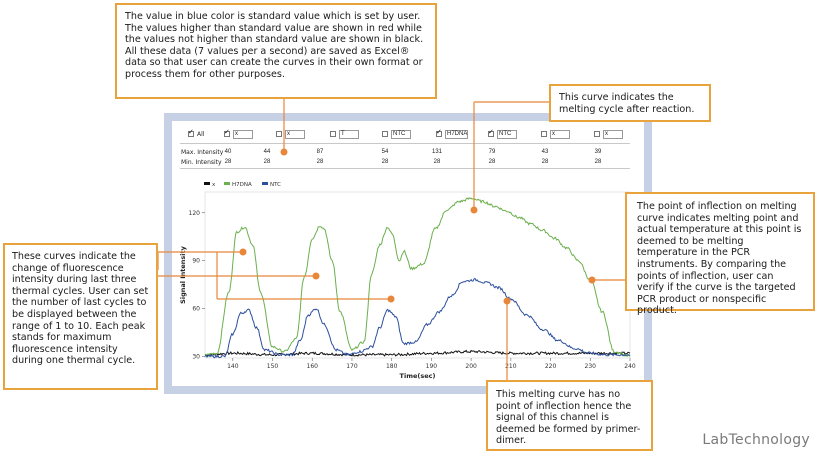  I want to click on x-tick-label: 240, so click(630, 366).